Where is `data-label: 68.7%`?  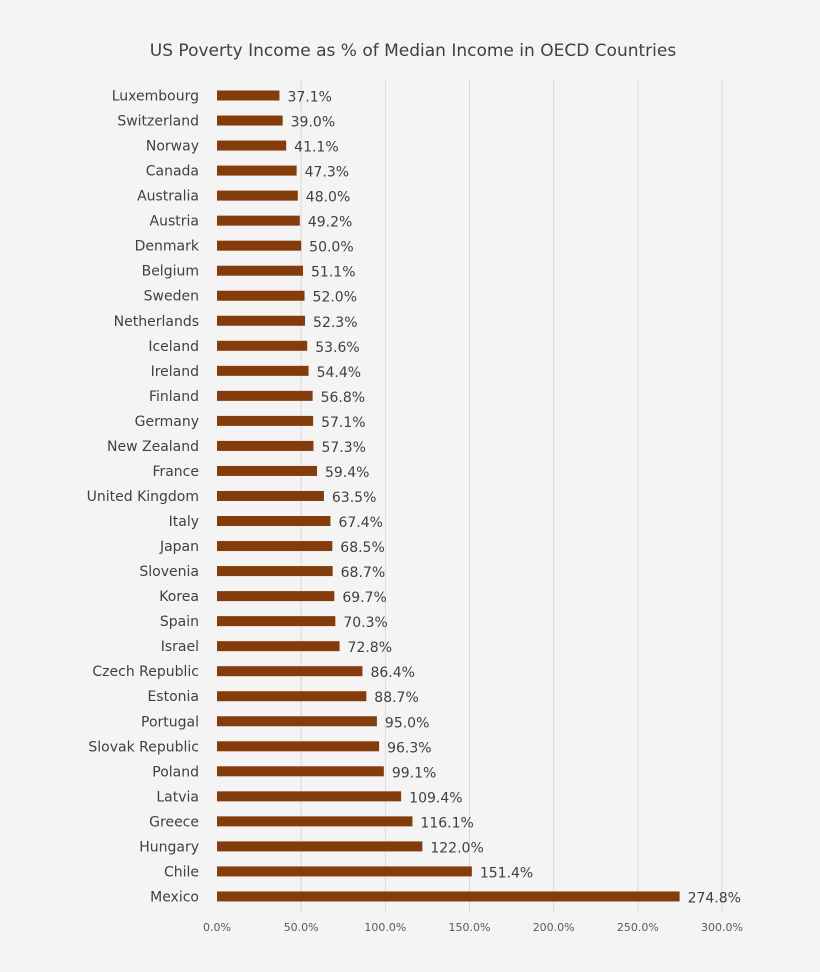
data-label: 68.7% is located at coordinates (363, 573).